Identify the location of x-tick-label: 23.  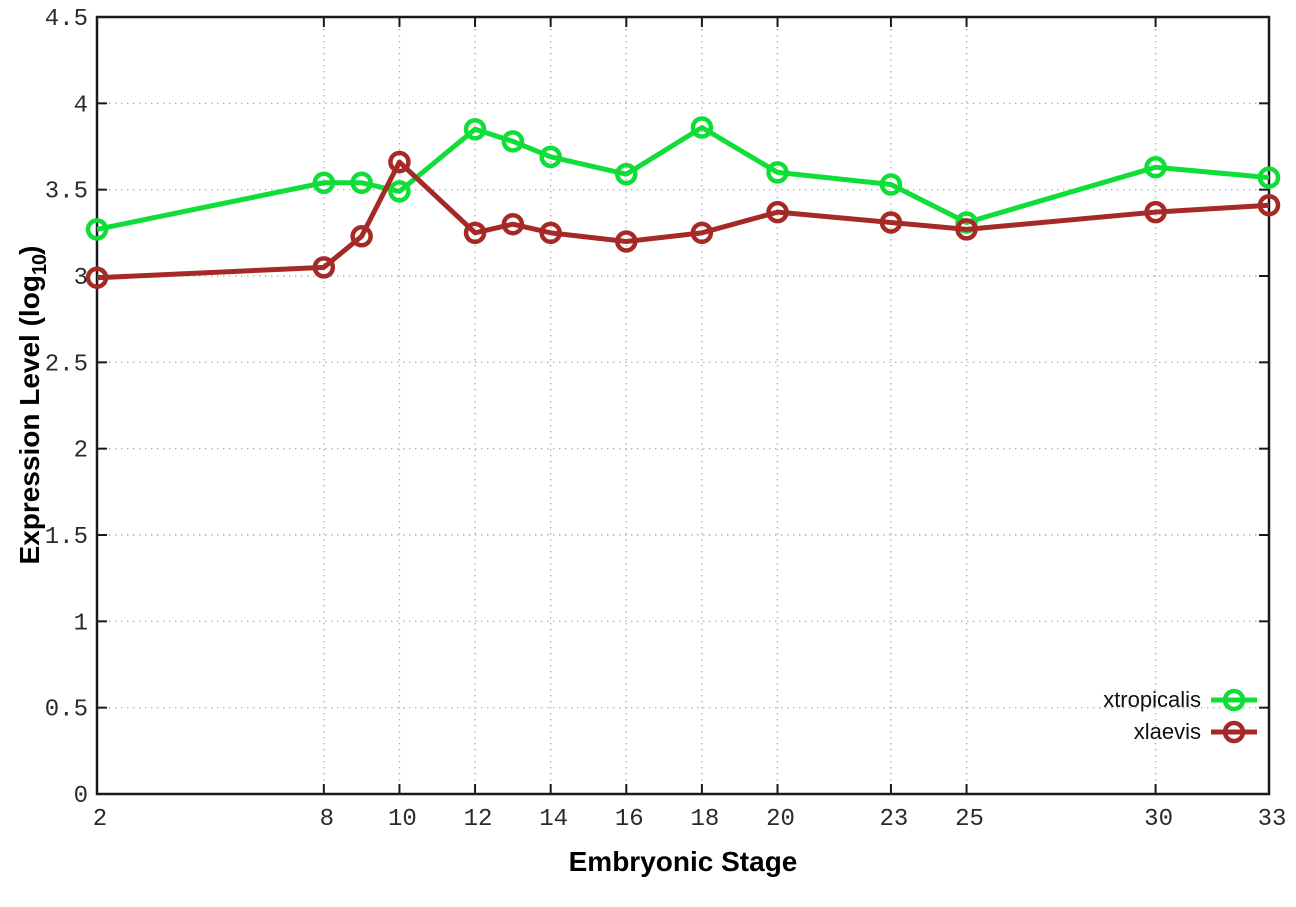
(894, 819).